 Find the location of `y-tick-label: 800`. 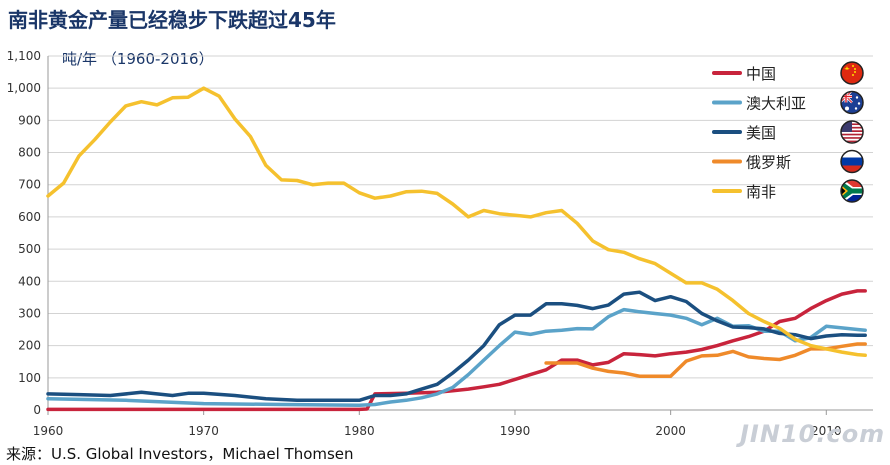

y-tick-label: 800 is located at coordinates (29, 153).